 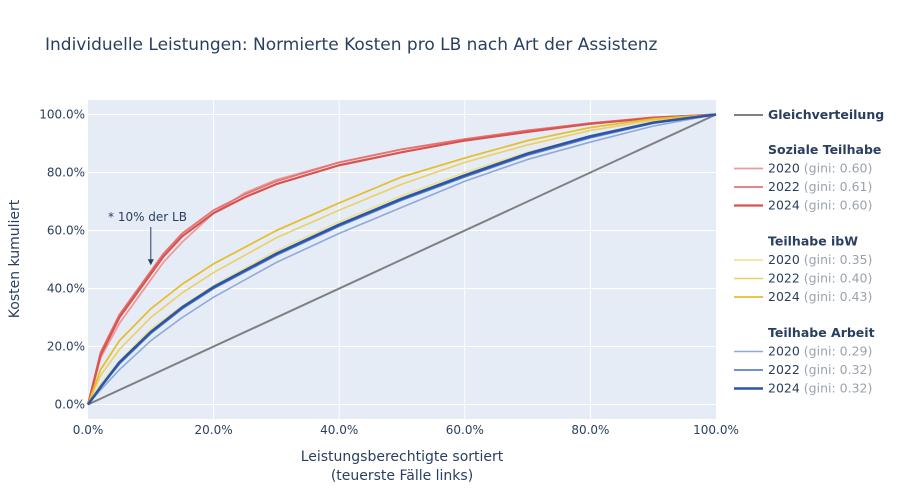 I want to click on y-tick-label: 100.0%, so click(x=62, y=115).